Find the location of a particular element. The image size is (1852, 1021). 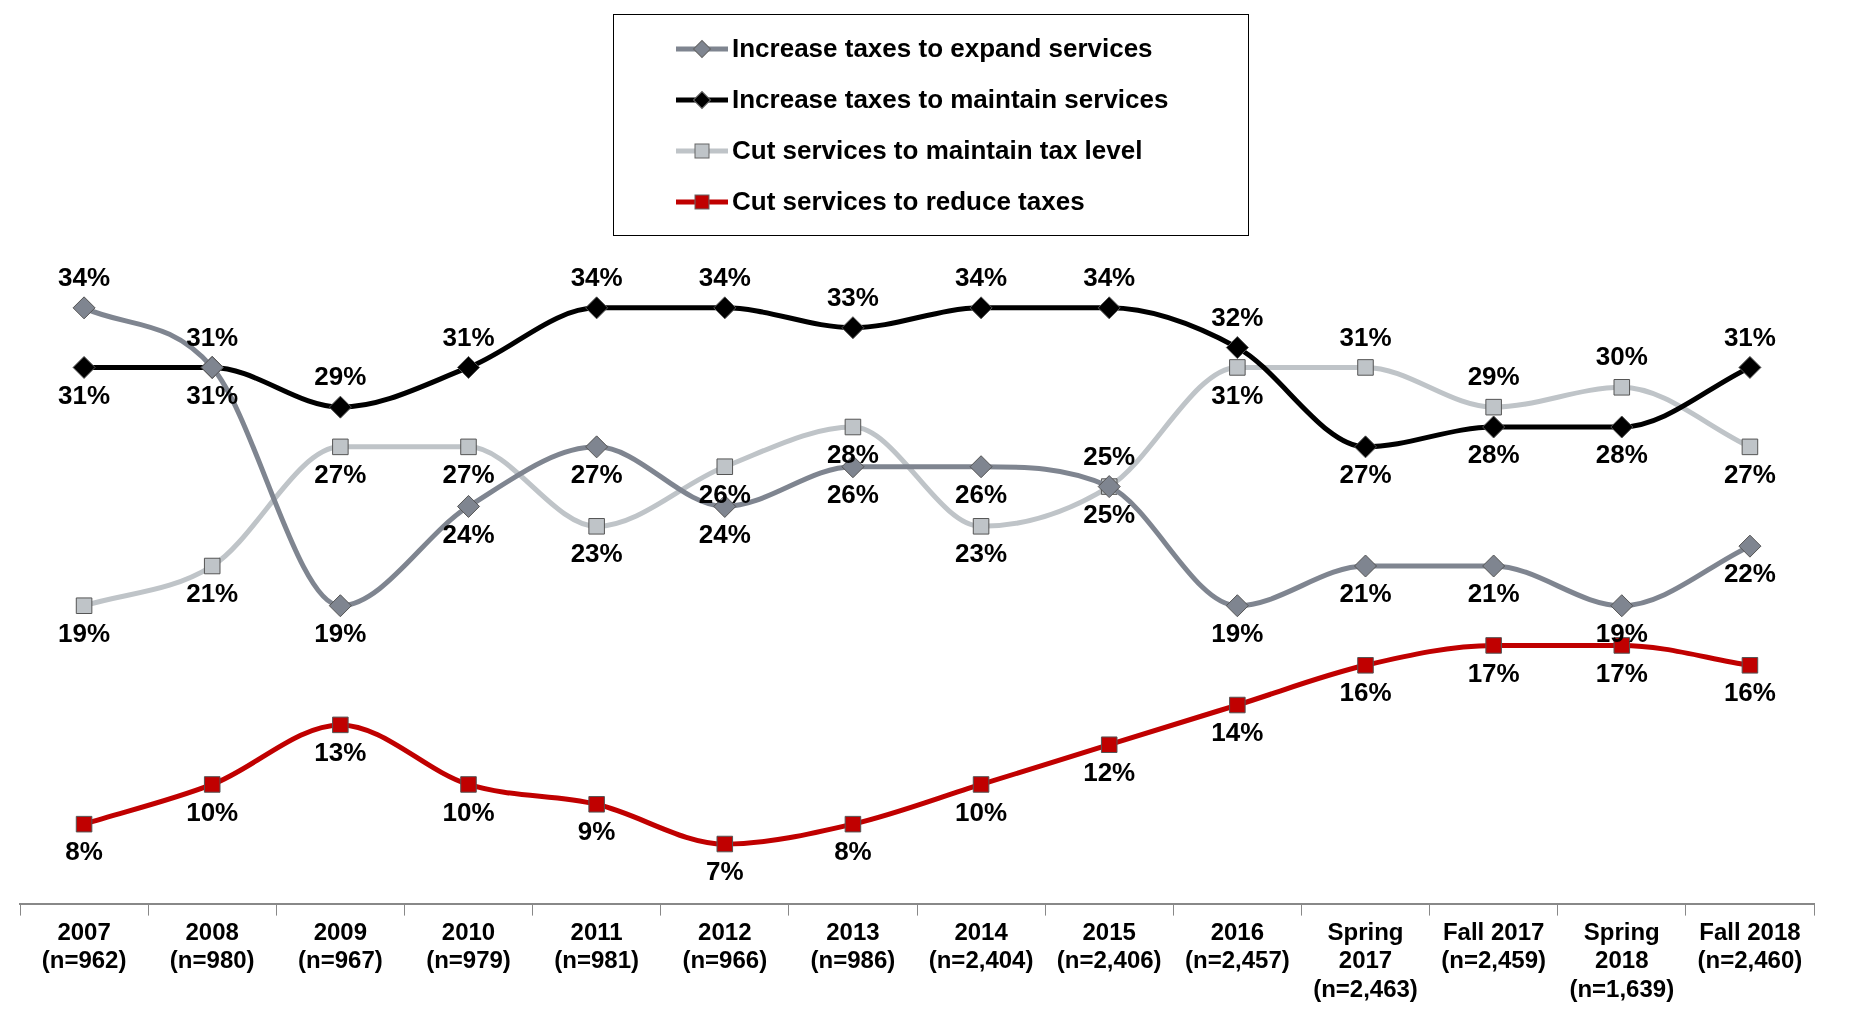

x-tick-label: Spring 2018 (n=1,639) is located at coordinates (1622, 960).